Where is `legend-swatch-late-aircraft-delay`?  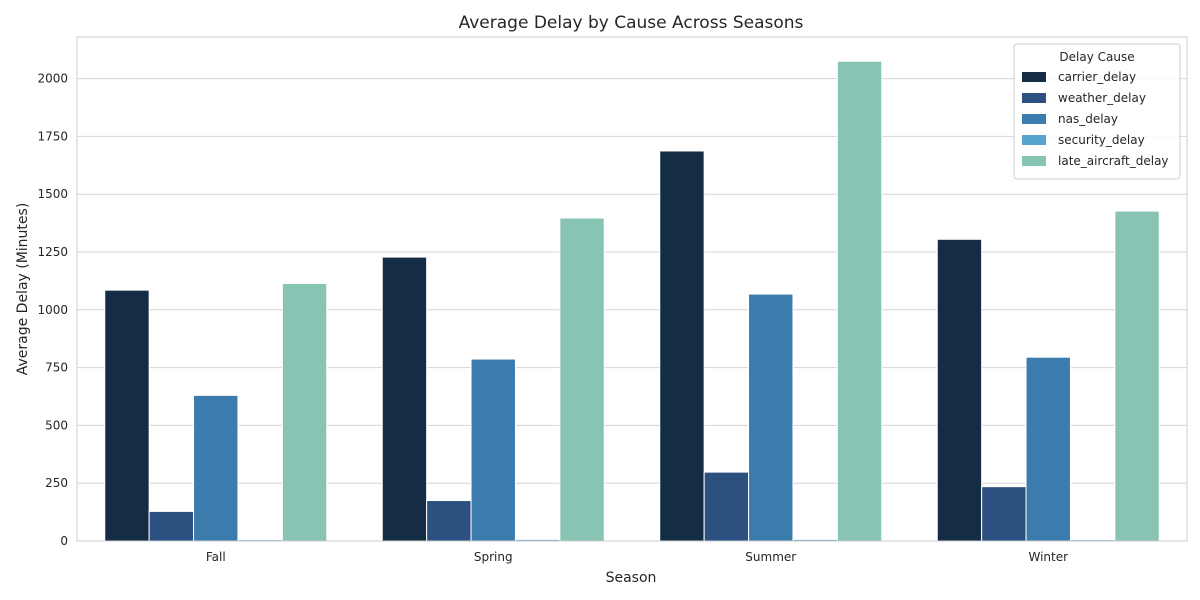
legend-swatch-late-aircraft-delay is located at coordinates (1034, 161).